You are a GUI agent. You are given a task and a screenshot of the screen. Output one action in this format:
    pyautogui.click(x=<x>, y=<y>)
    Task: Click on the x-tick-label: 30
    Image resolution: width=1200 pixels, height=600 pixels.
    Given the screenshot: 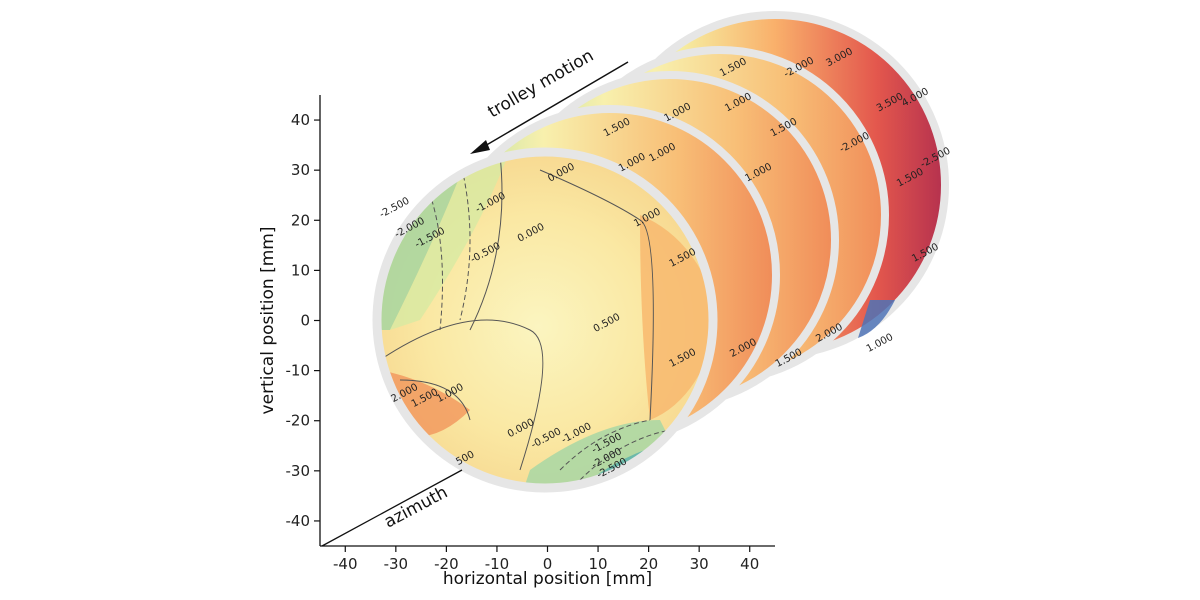 What is the action you would take?
    pyautogui.click(x=699, y=564)
    